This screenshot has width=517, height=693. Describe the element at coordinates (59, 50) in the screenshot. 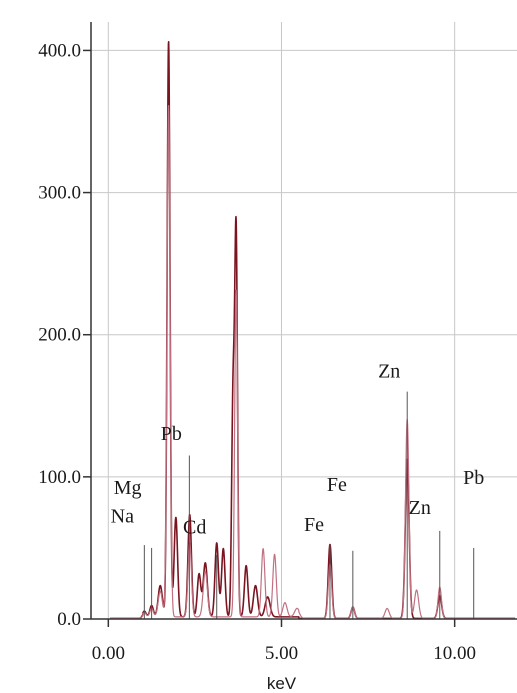

I see `y-tick-label-4: 400.0` at that location.